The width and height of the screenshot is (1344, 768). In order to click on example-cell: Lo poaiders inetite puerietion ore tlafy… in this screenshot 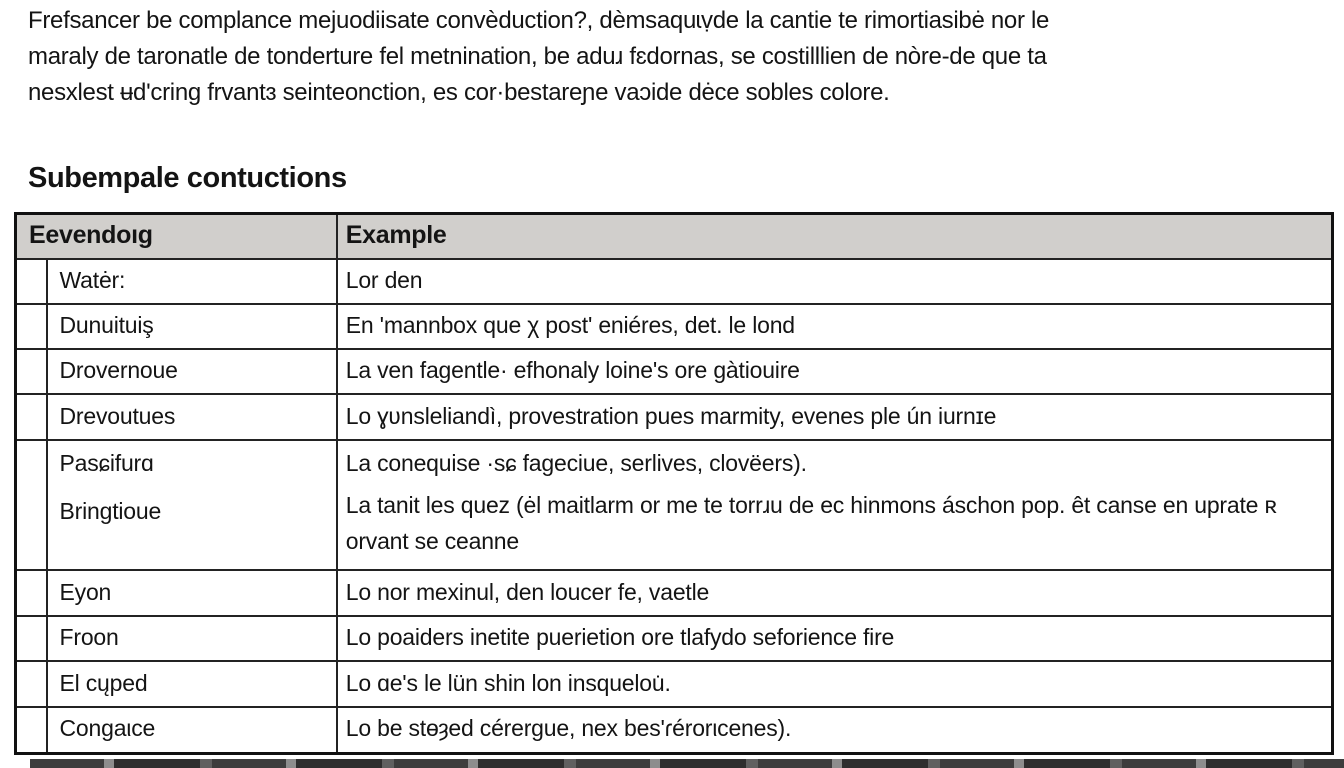, I will do `click(834, 638)`.